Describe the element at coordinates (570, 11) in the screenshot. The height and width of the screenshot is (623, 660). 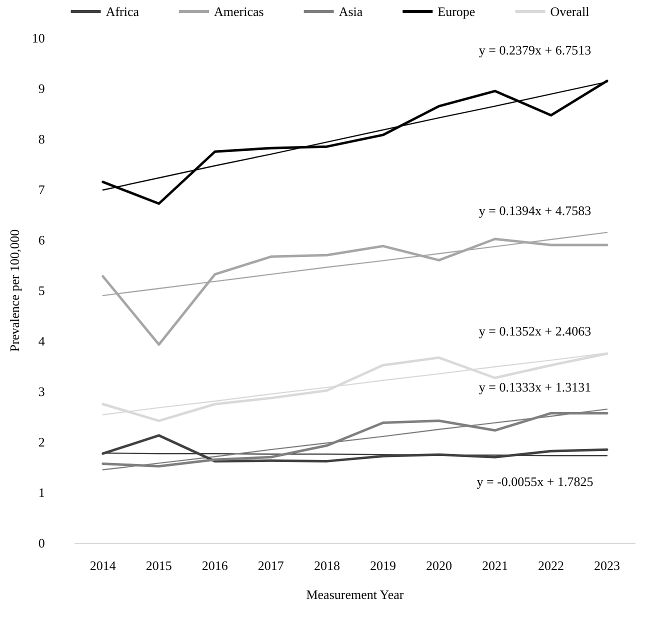
I see `legend-label: Overall` at that location.